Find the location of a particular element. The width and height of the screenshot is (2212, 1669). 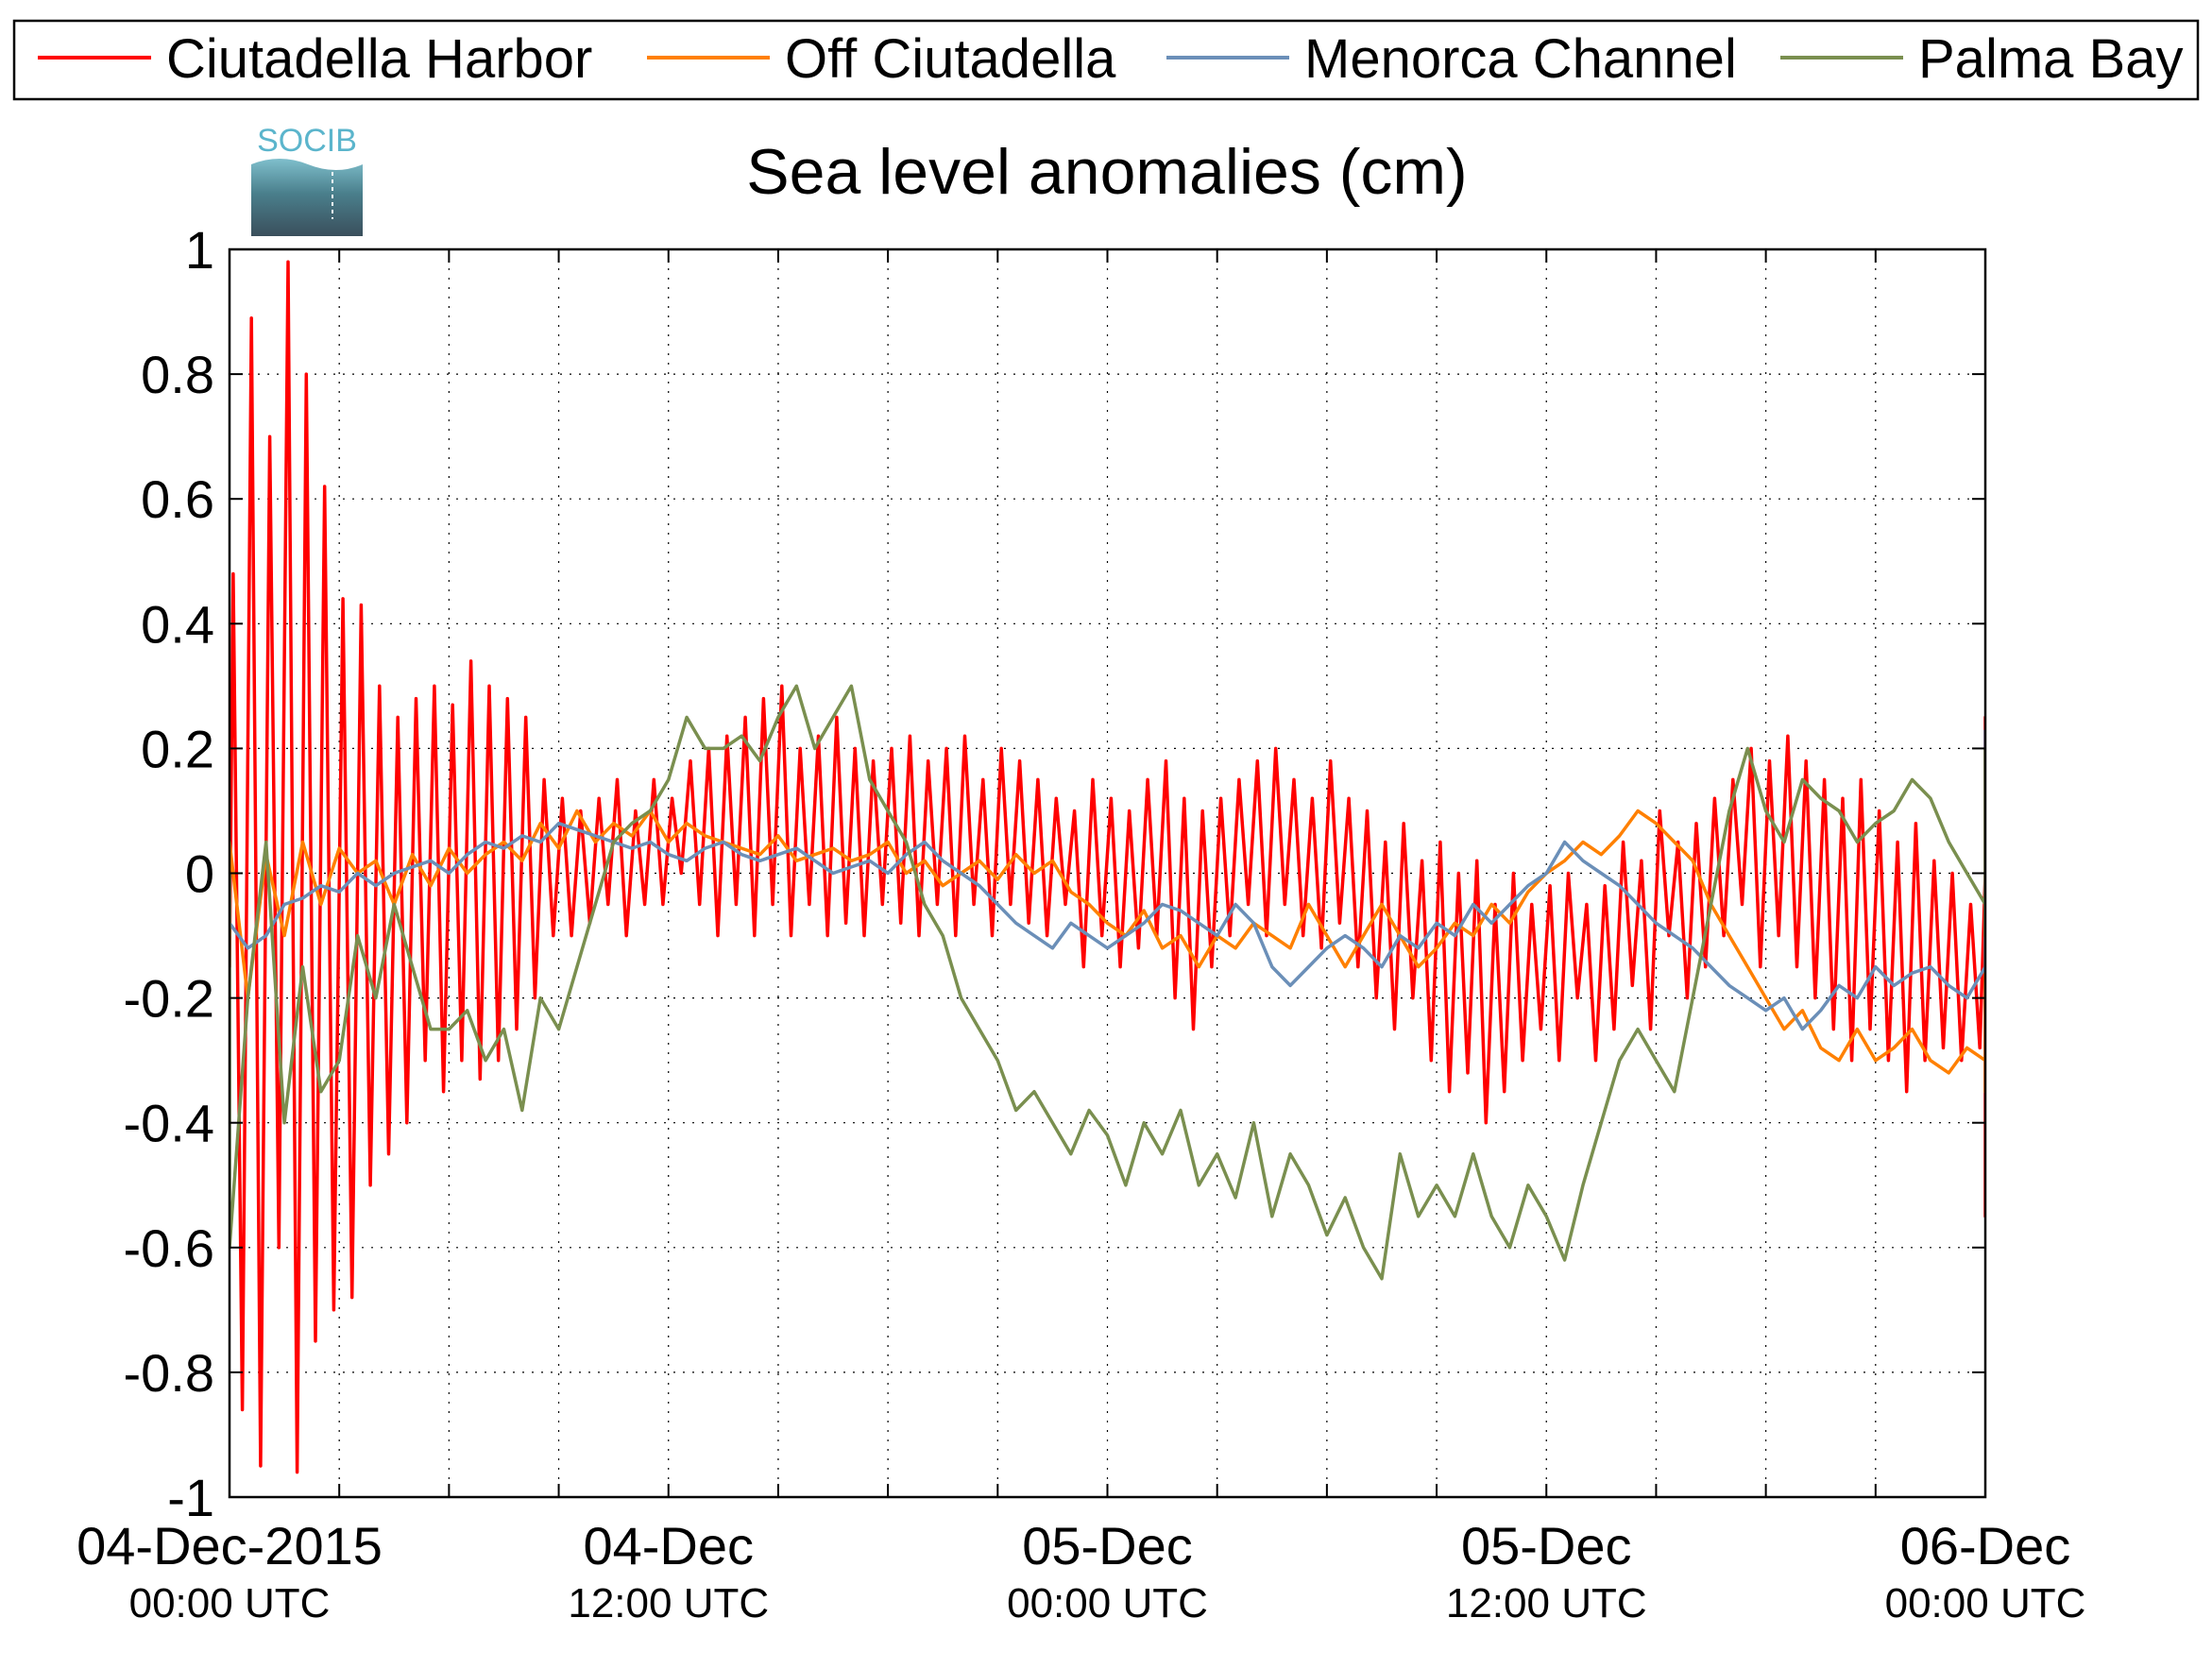

x-tick-label-date: 04-Dec is located at coordinates (668, 1545).